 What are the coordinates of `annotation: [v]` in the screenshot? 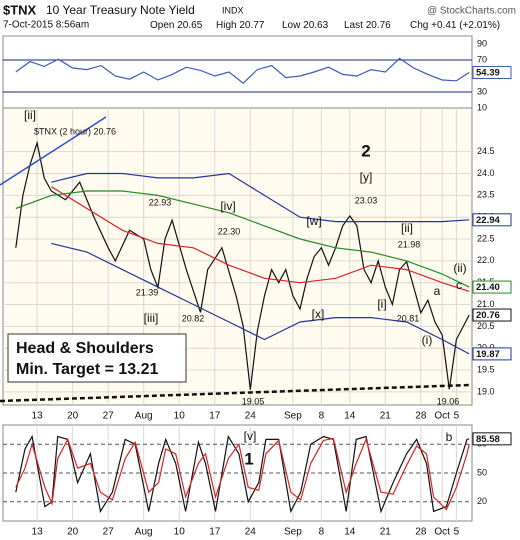 It's located at (250, 436).